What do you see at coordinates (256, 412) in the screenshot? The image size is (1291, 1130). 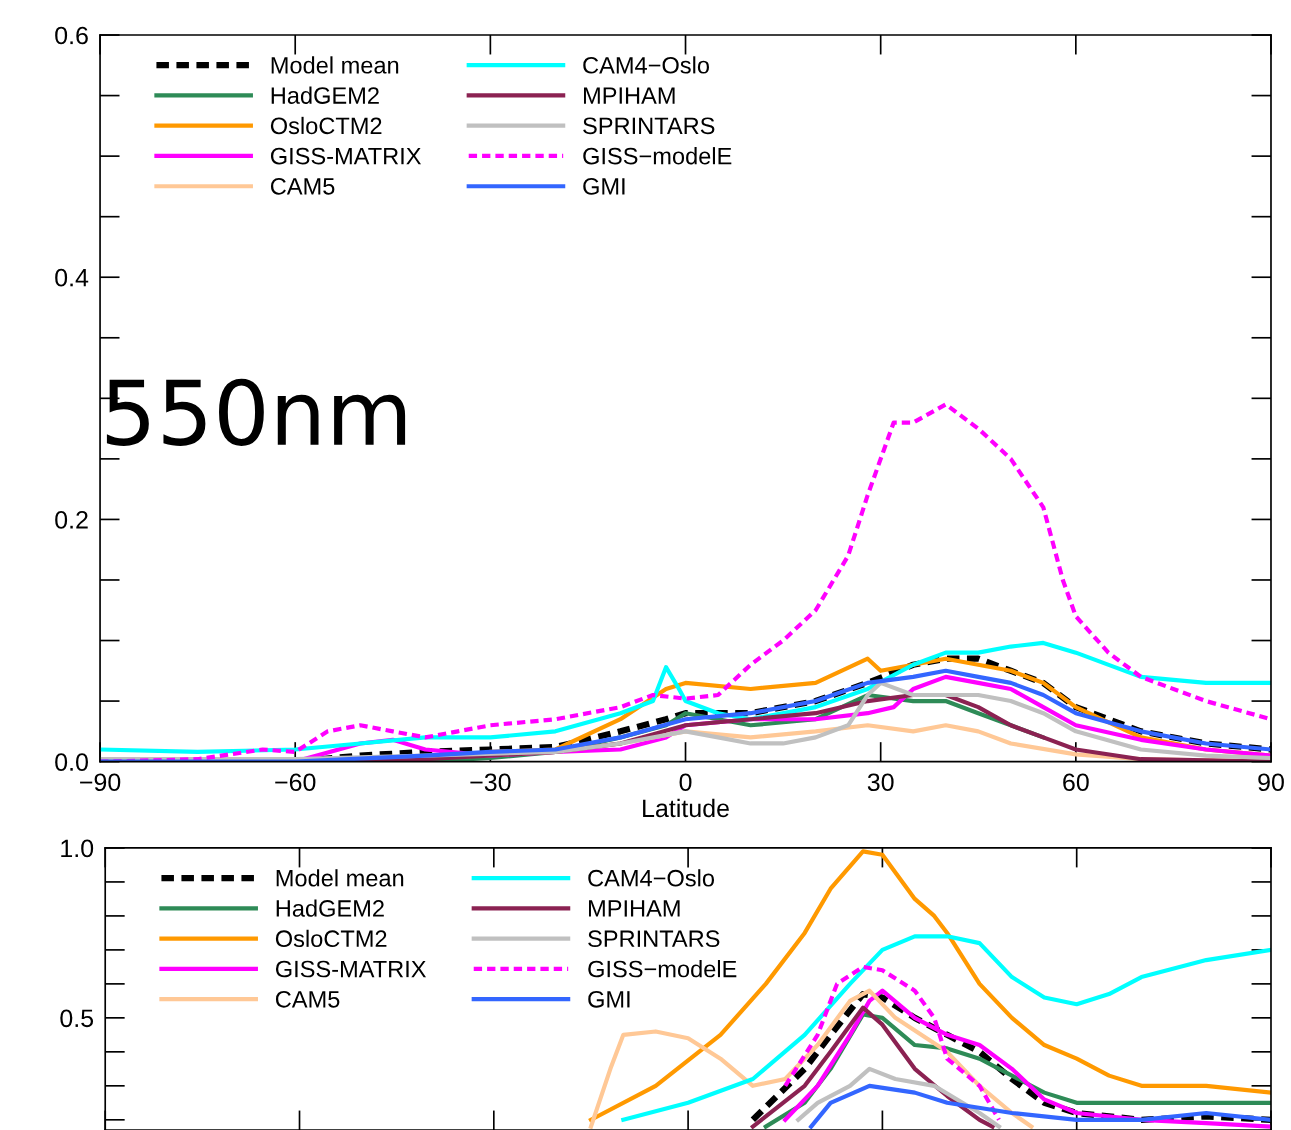 I see `annotation: 550nm` at bounding box center [256, 412].